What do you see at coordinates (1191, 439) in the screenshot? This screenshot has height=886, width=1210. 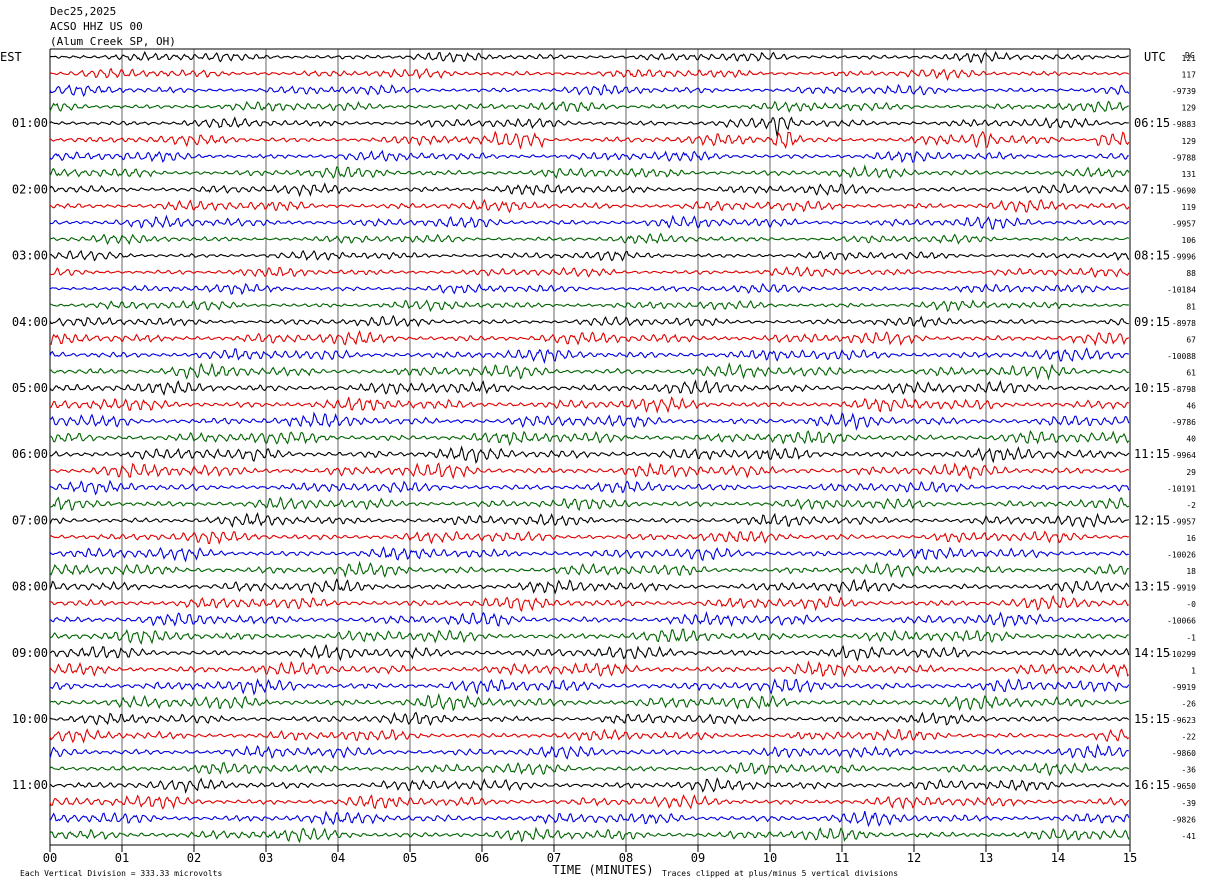 I see `dc-offset-label: 40` at bounding box center [1191, 439].